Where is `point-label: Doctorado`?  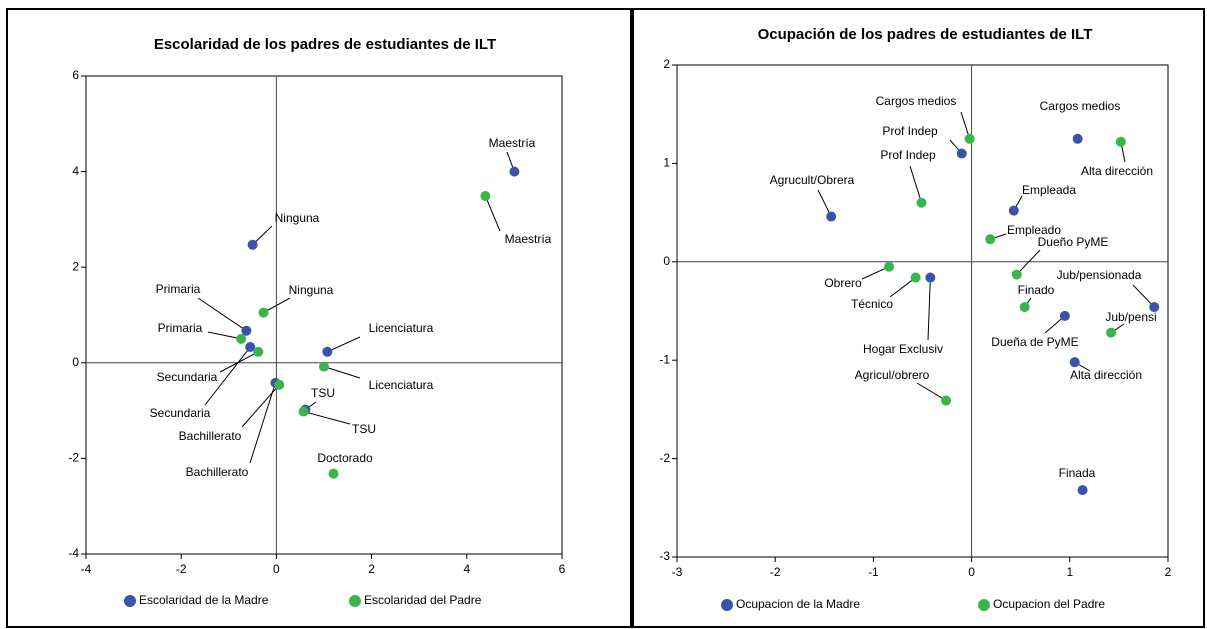
point-label: Doctorado is located at coordinates (345, 458).